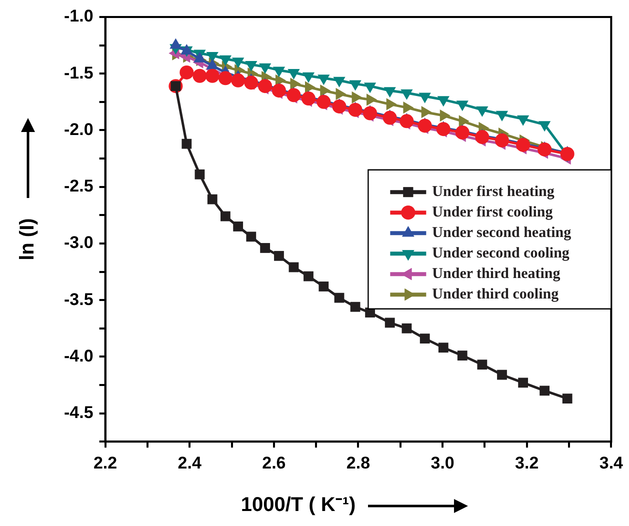 Image resolution: width=629 pixels, height=526 pixels. What do you see at coordinates (611, 462) in the screenshot?
I see `x-tick-label: 3.4` at bounding box center [611, 462].